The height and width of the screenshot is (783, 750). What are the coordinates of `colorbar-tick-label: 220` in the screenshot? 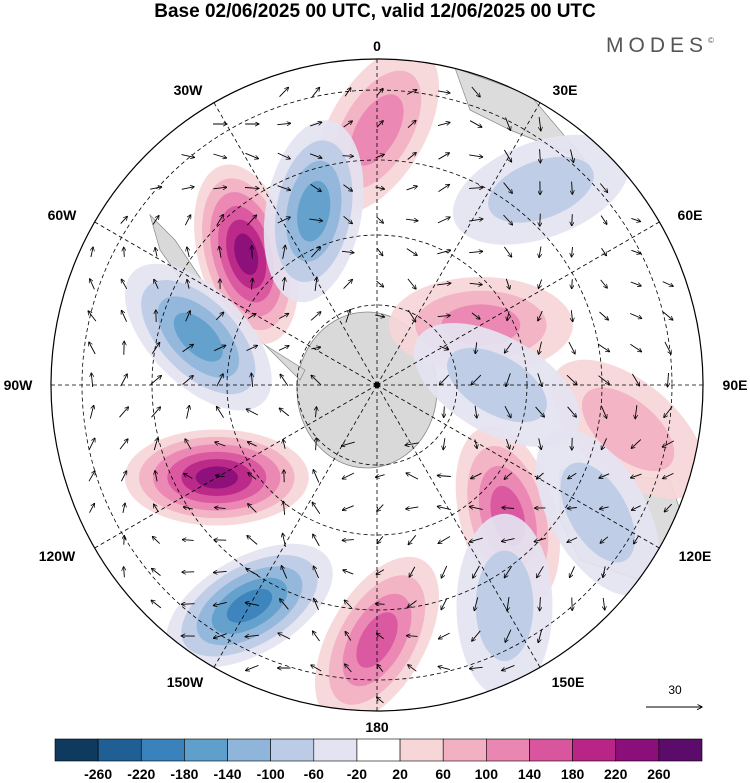 It's located at (616, 774).